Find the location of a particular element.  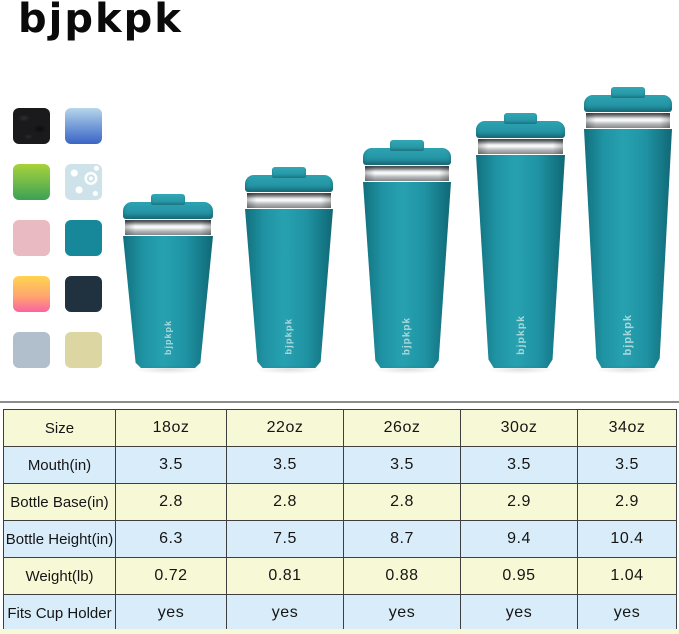

table-row-bottle-height: Bottle Height(in) 6.3 7.5 8.7 9.4 10.4 is located at coordinates (340, 539).